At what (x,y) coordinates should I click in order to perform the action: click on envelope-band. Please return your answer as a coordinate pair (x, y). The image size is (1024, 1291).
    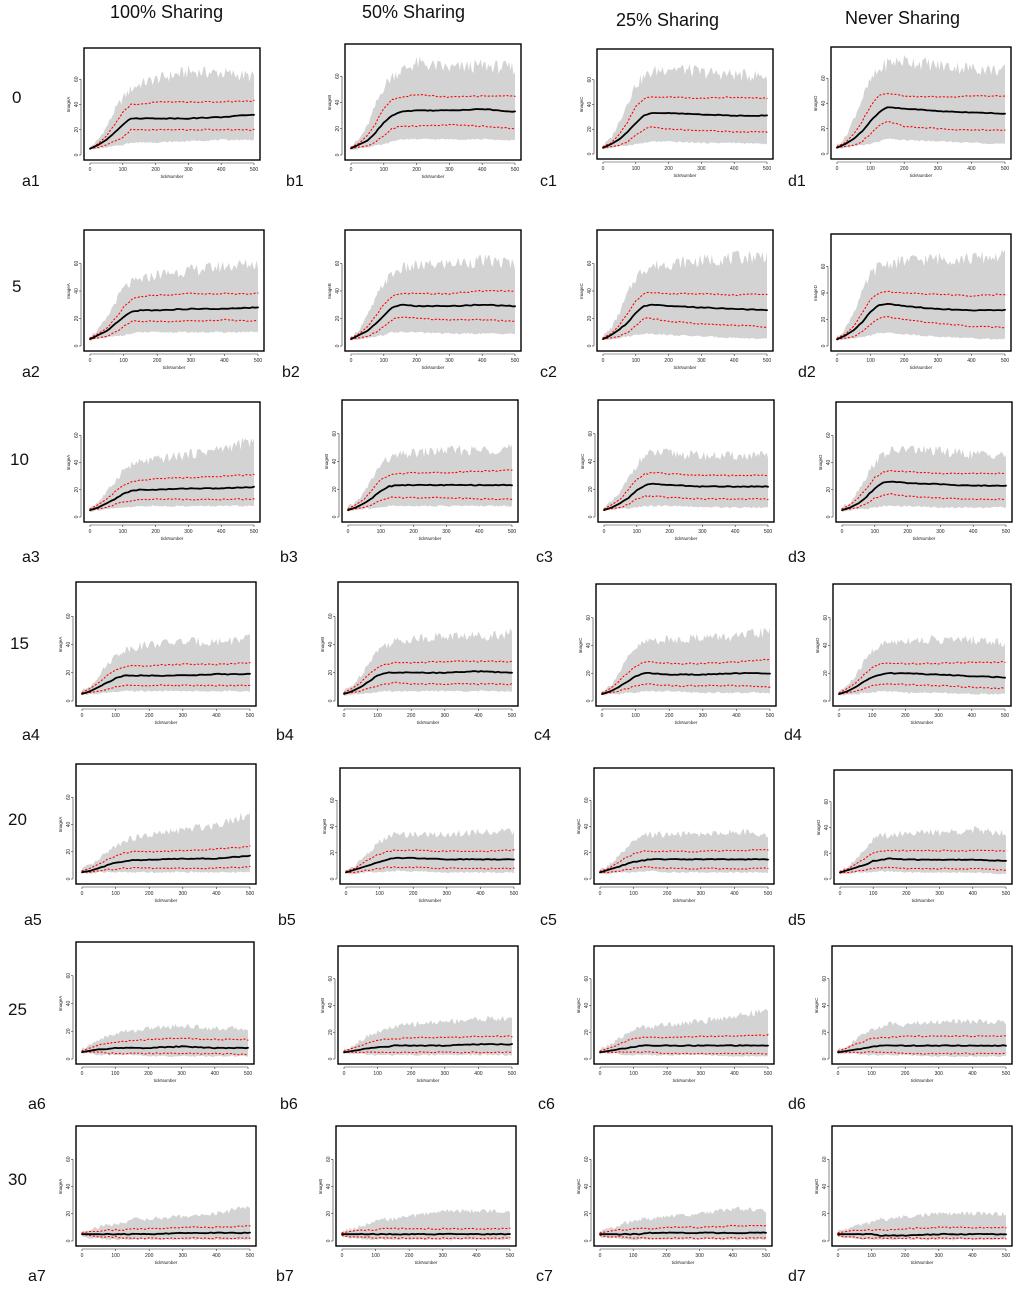
    Looking at the image, I should click on (922, 665).